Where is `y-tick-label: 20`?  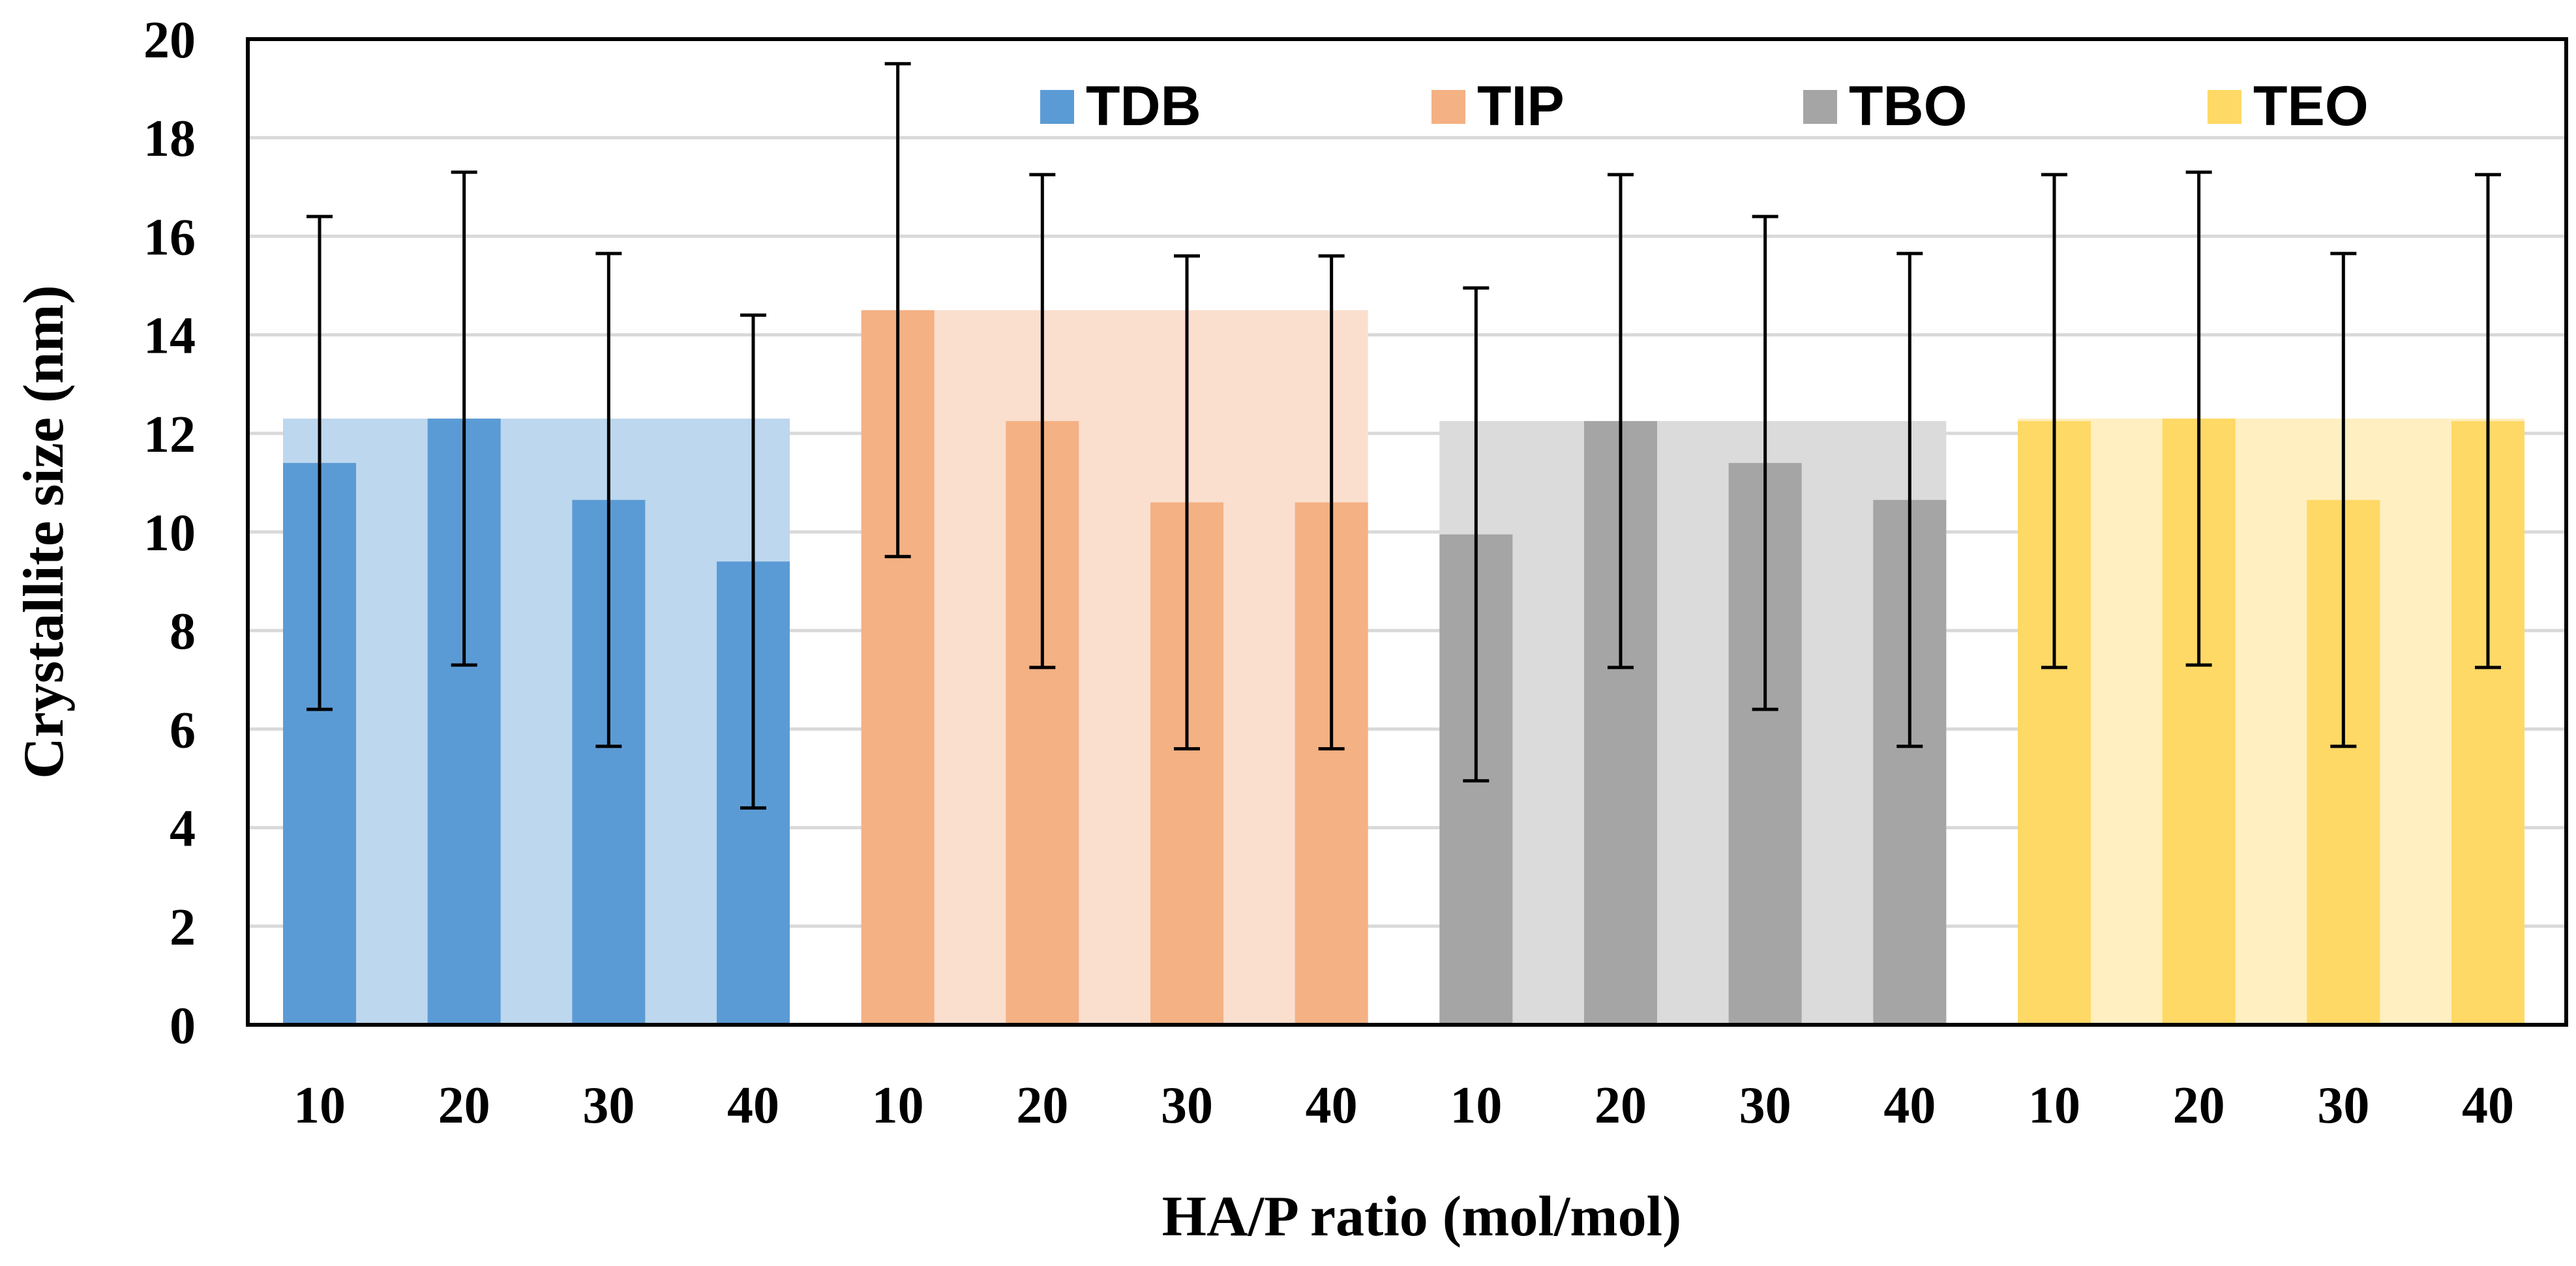 y-tick-label: 20 is located at coordinates (169, 40).